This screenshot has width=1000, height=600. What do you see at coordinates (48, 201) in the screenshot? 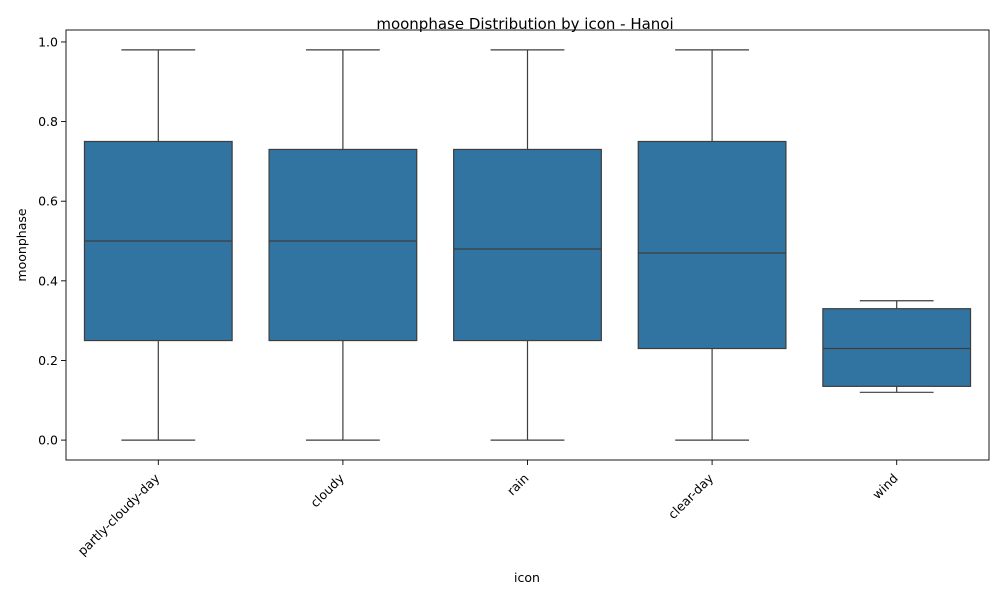
I see `y-tick-label: 0.6` at bounding box center [48, 201].